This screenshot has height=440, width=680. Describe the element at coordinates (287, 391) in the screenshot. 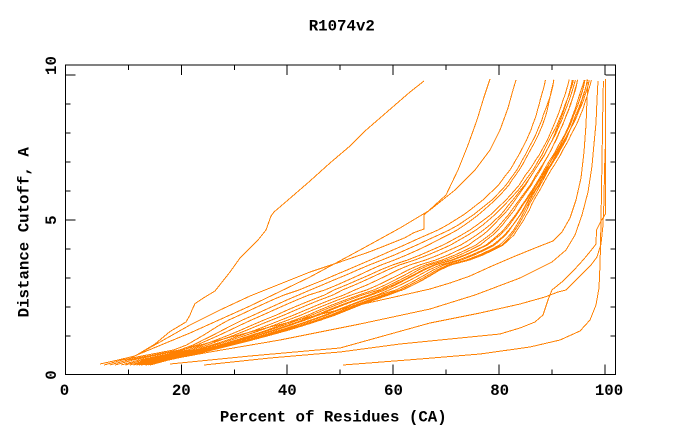

I see `svg-text: 40` at that location.